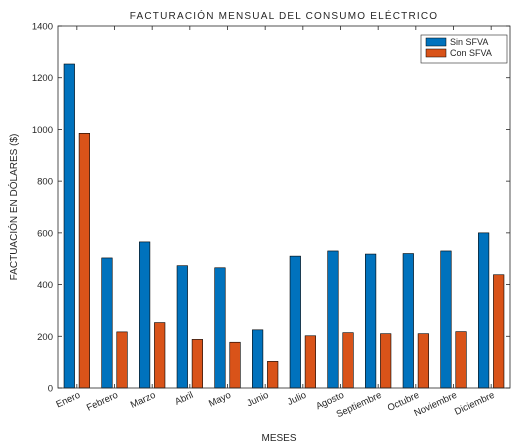  What do you see at coordinates (68, 400) in the screenshot?
I see `x-tick-label: Enero` at bounding box center [68, 400].